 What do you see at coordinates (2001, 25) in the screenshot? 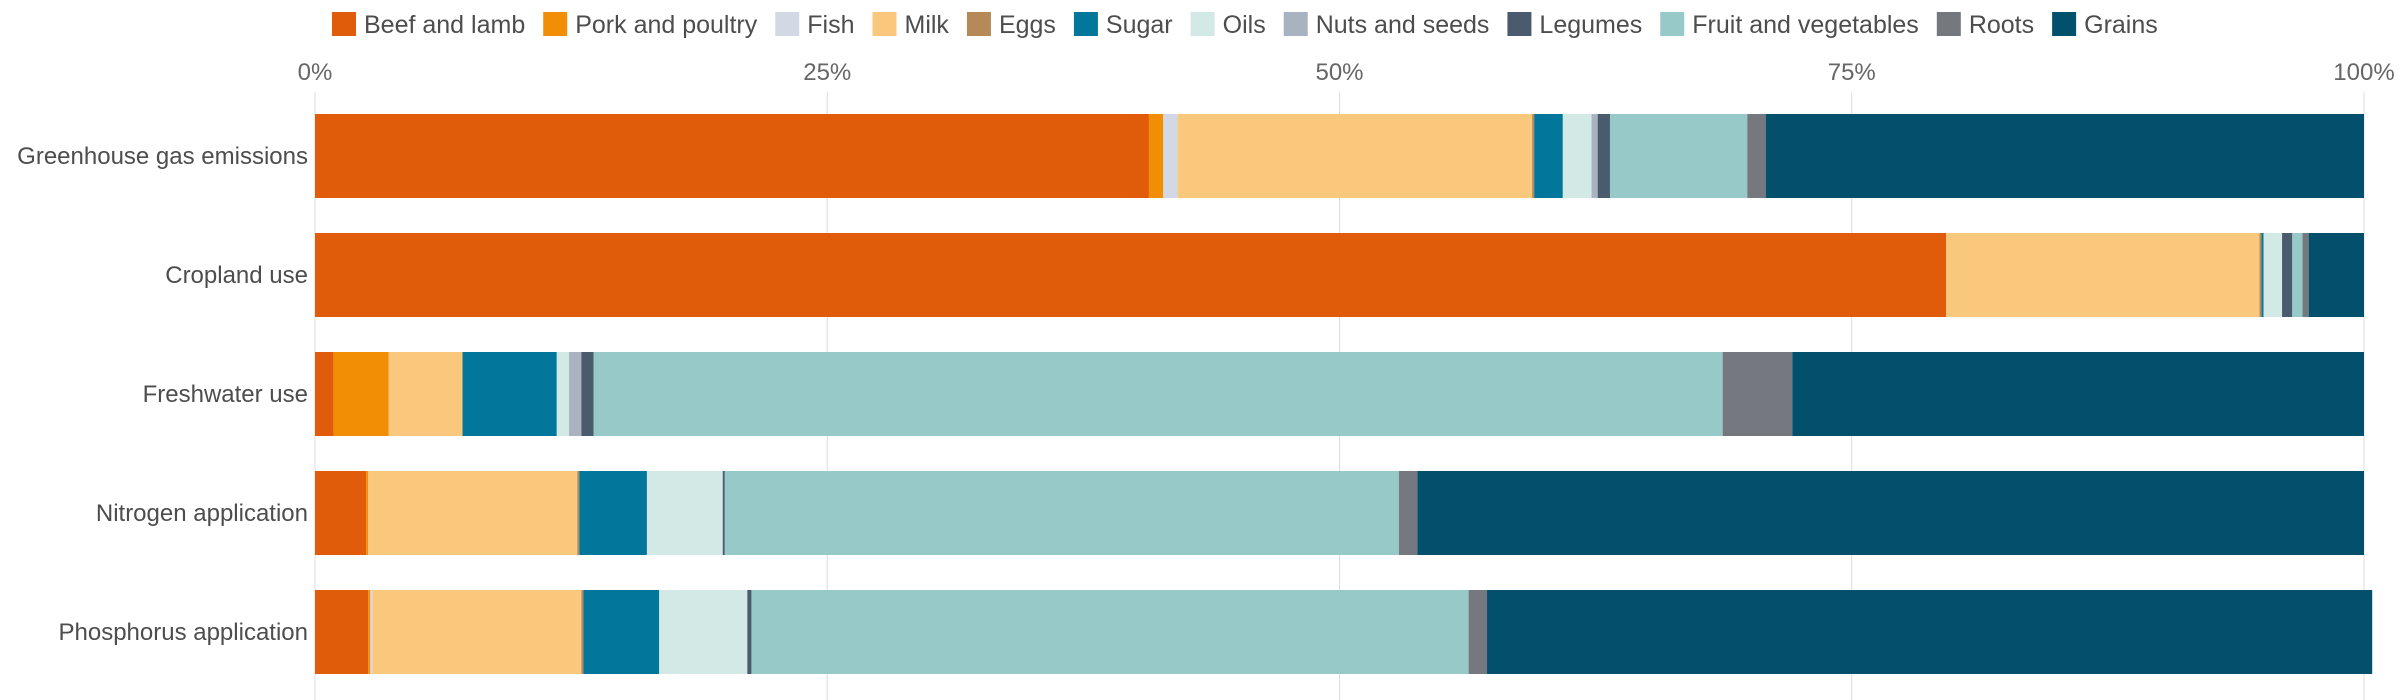
I see `legend-label: Roots` at bounding box center [2001, 25].